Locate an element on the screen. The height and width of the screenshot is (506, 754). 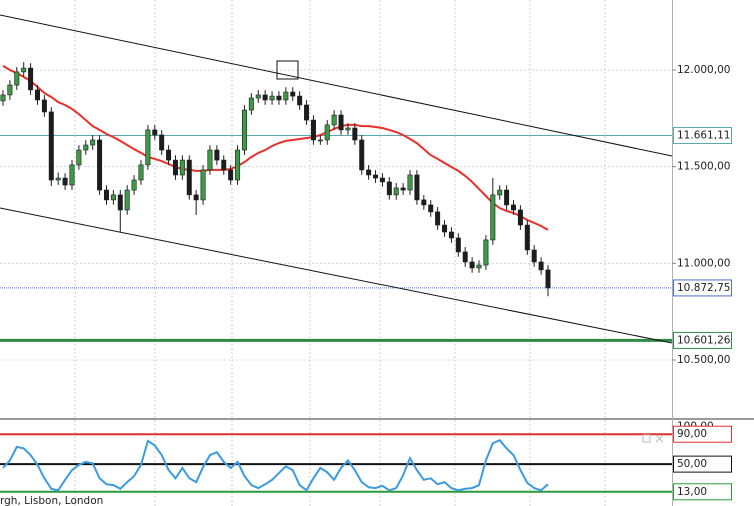
marker-box is located at coordinates (287, 70).